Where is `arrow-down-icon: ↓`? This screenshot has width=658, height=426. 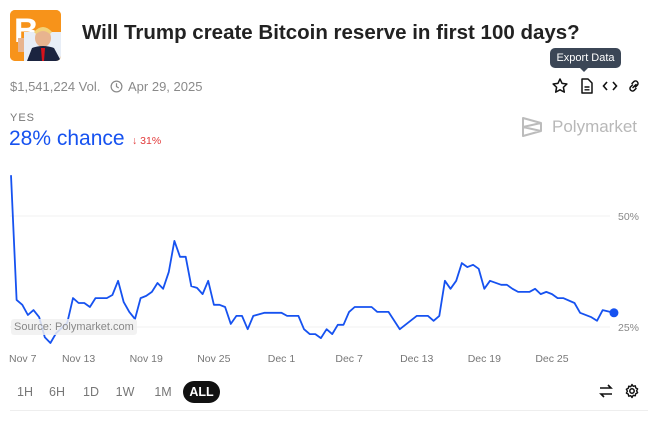 arrow-down-icon: ↓ is located at coordinates (135, 141).